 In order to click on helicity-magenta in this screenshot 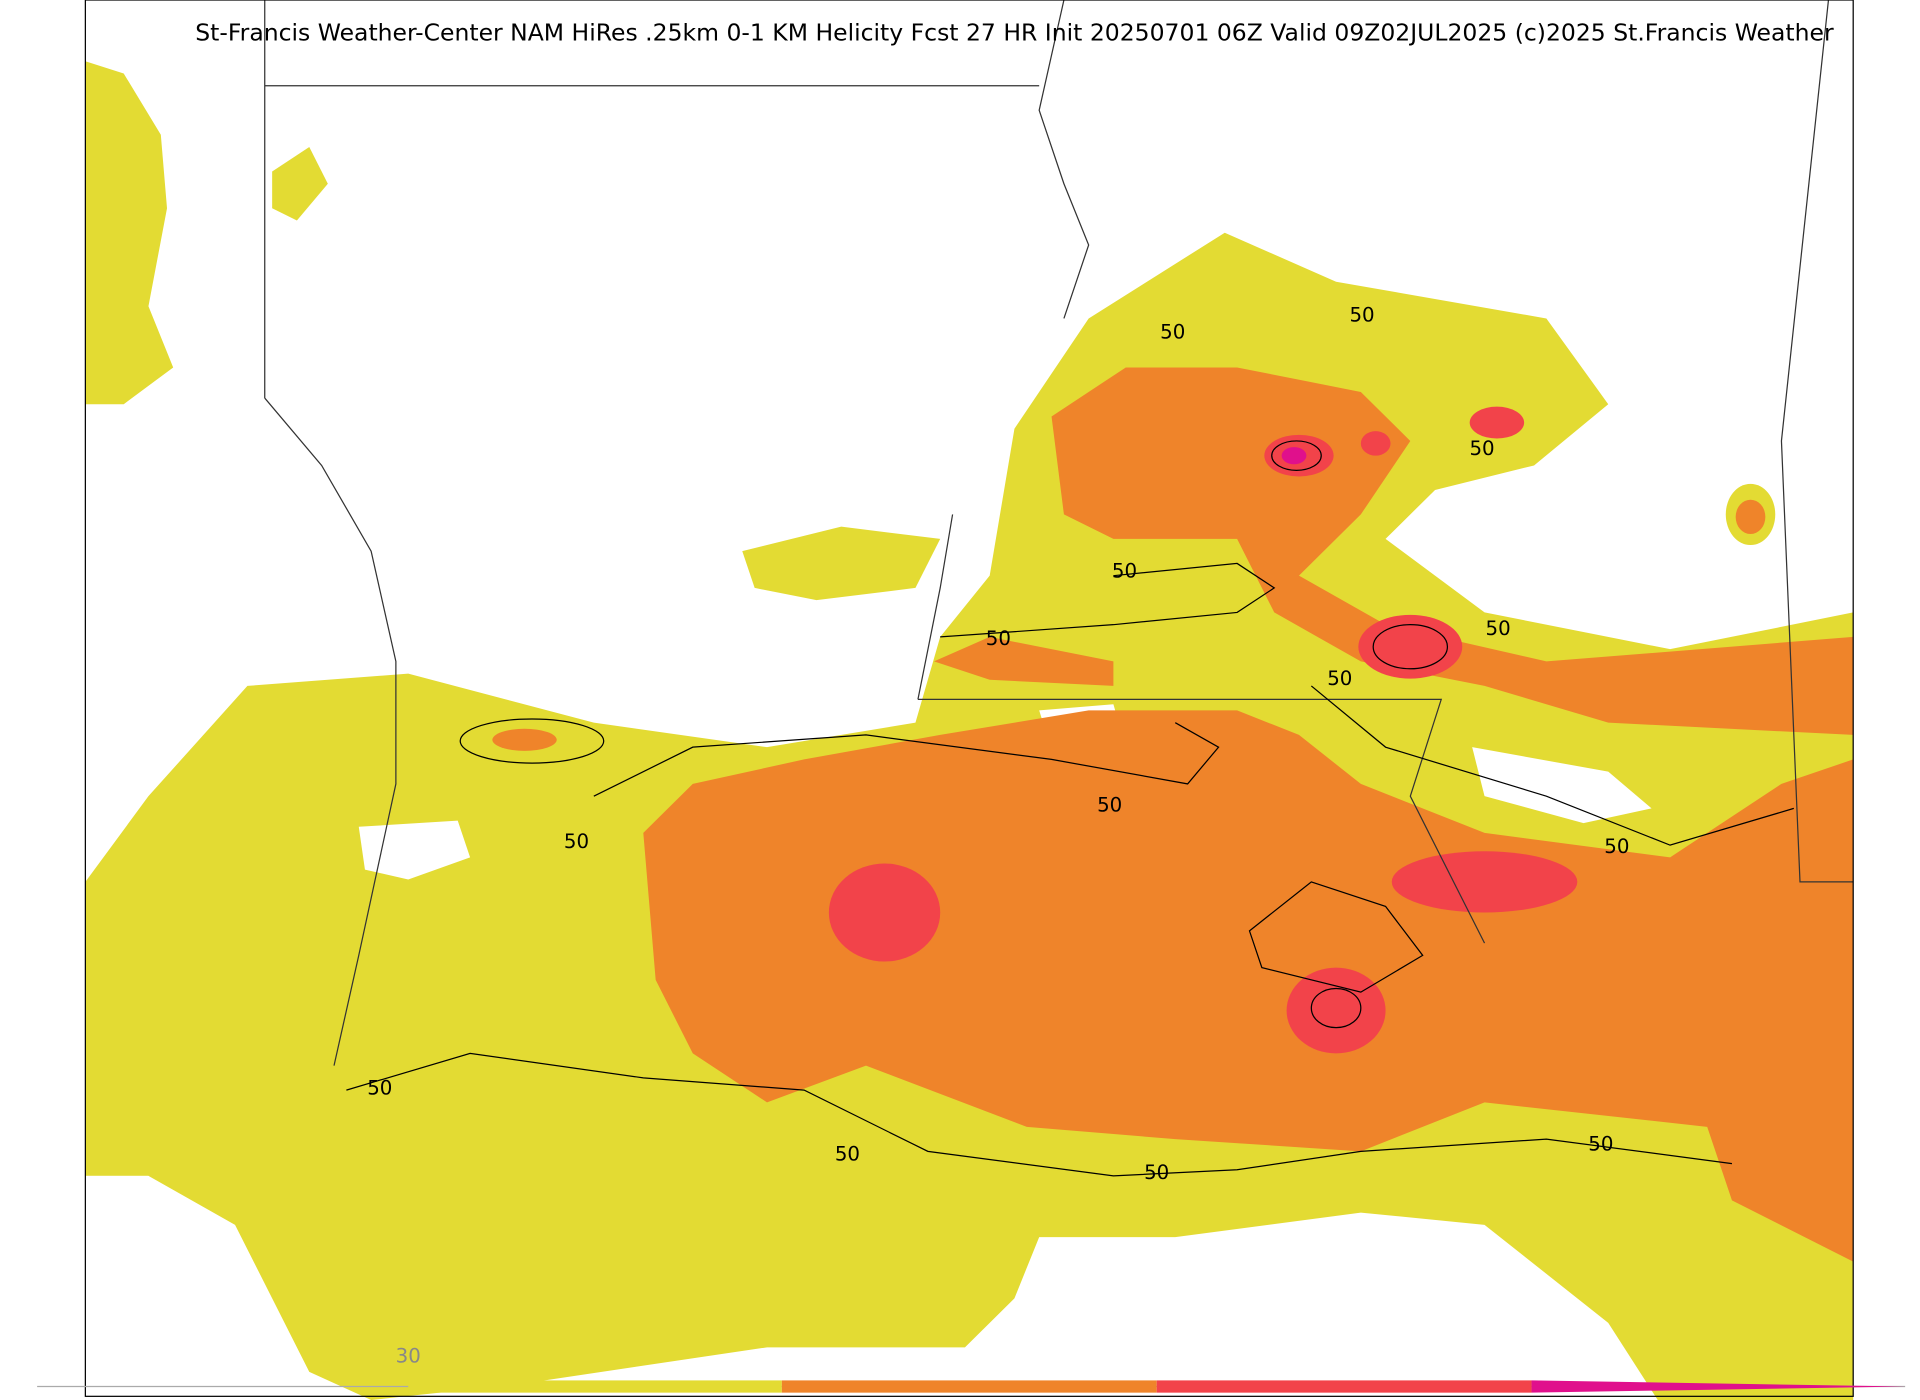, I will do `click(1294, 456)`.